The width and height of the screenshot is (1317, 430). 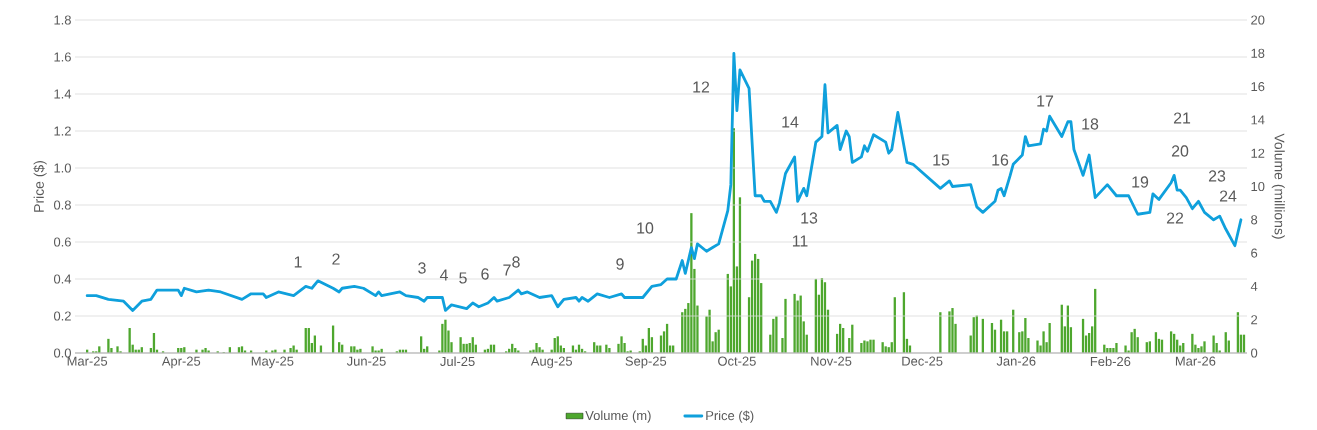 I want to click on annotation: 20, so click(x=1180, y=151).